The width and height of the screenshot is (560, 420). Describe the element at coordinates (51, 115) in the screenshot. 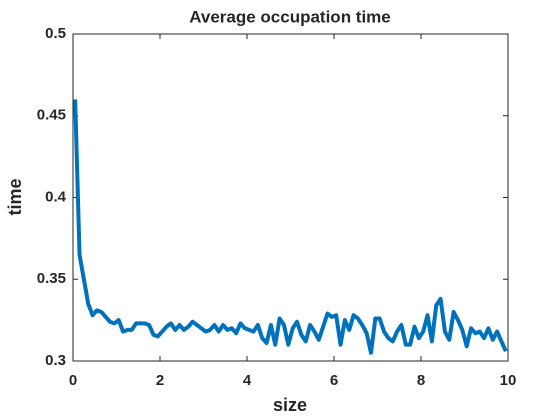

I see `y-tick-label: 0.45` at that location.